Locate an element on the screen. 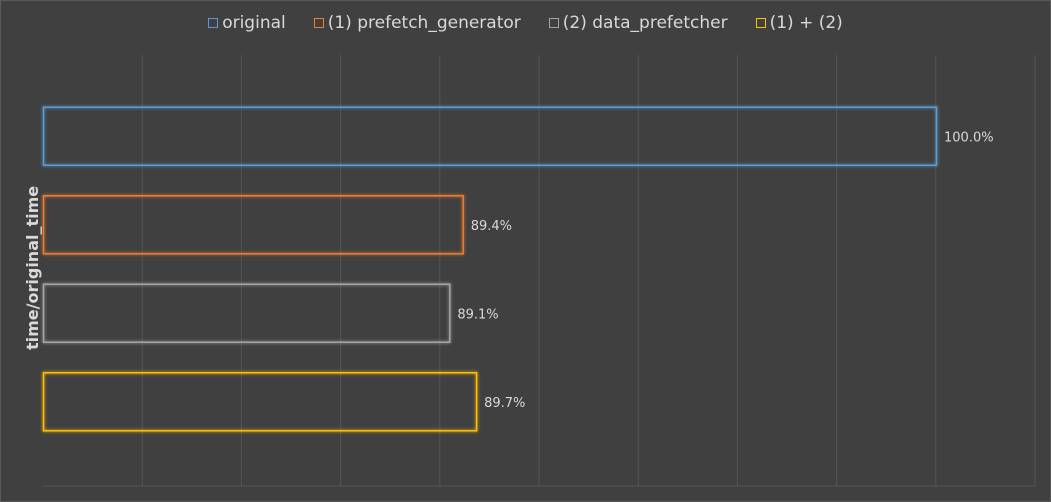 The width and height of the screenshot is (1051, 502). legend-item-original: original is located at coordinates (247, 23).